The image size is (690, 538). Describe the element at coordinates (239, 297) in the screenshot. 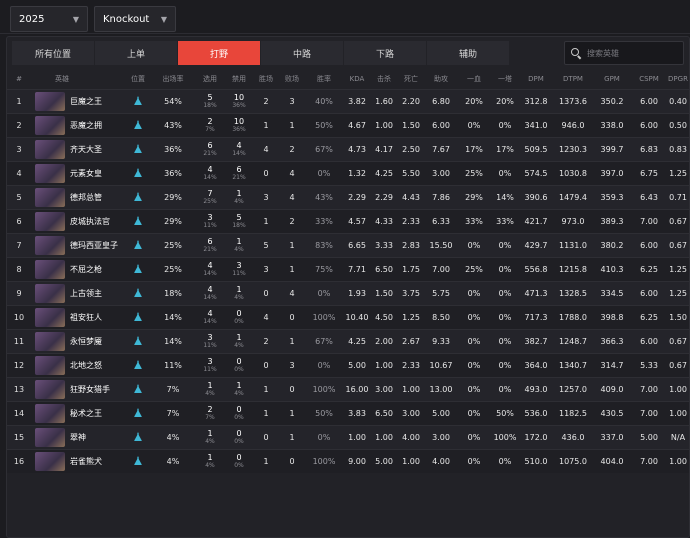

I see `bans-rate: 4%` at that location.